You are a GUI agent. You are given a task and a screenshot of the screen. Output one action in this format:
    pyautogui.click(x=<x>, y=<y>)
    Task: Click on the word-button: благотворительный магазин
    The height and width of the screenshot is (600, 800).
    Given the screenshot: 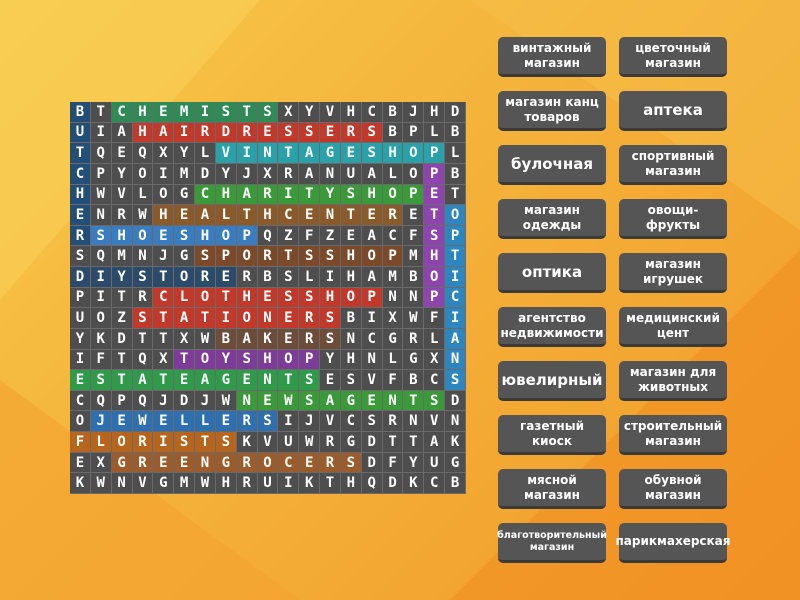 What is the action you would take?
    pyautogui.click(x=552, y=543)
    